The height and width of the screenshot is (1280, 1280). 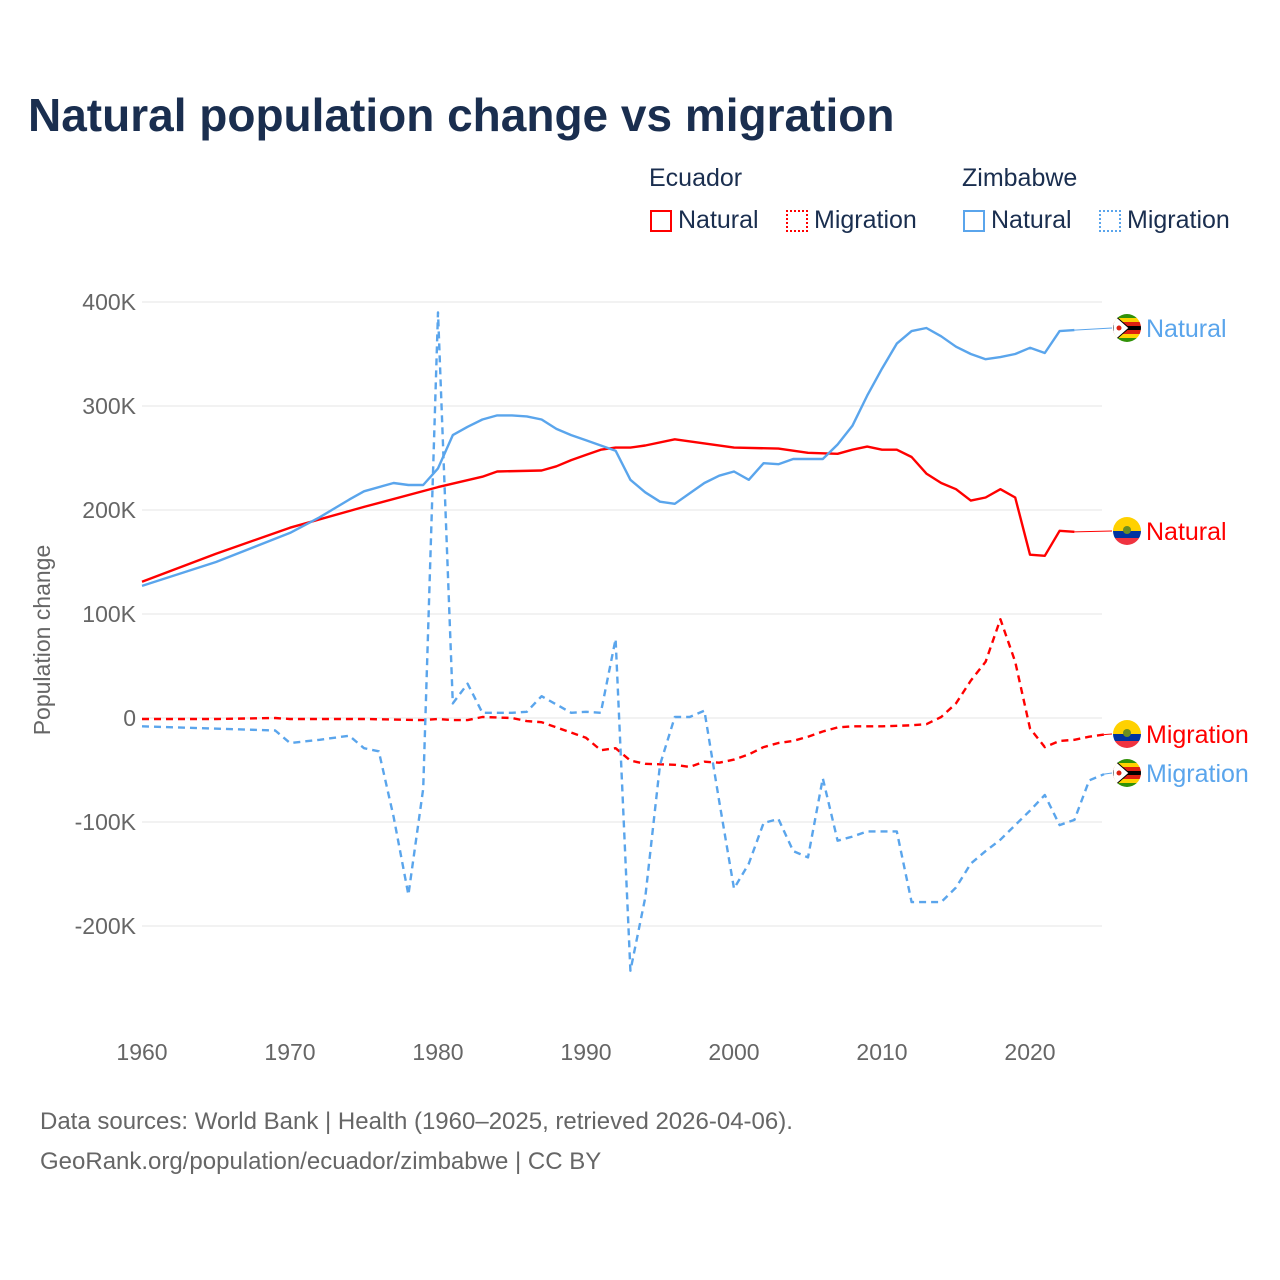 I want to click on x-tick-label: 1960, so click(x=141, y=1052).